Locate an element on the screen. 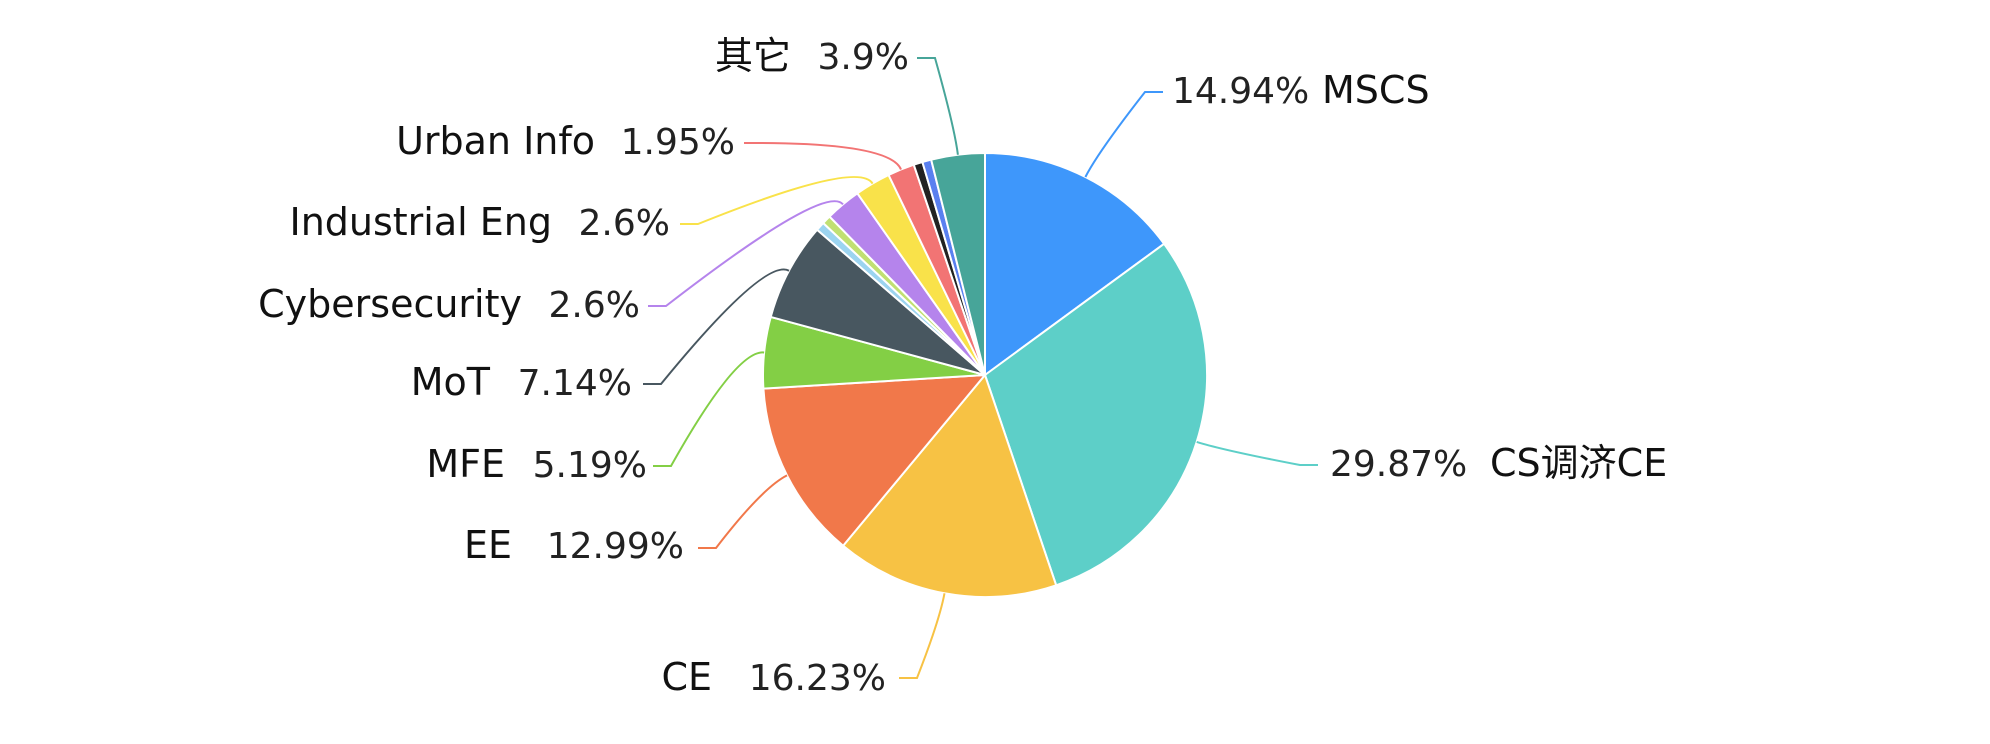 Image resolution: width=1990 pixels, height=744 pixels. slice-name-label: Cybersecurity is located at coordinates (390, 304).